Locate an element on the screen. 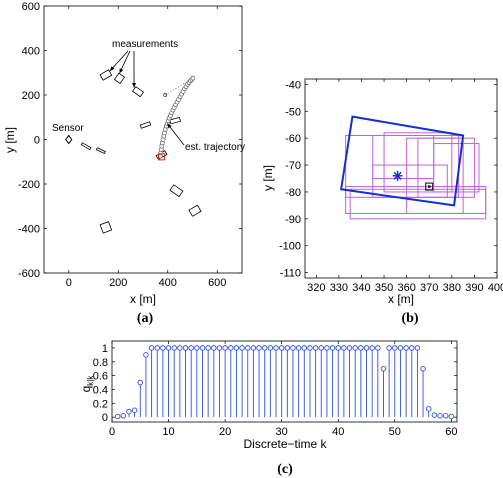 The width and height of the screenshot is (503, 478). panel-c-axes is located at coordinates (284, 381).